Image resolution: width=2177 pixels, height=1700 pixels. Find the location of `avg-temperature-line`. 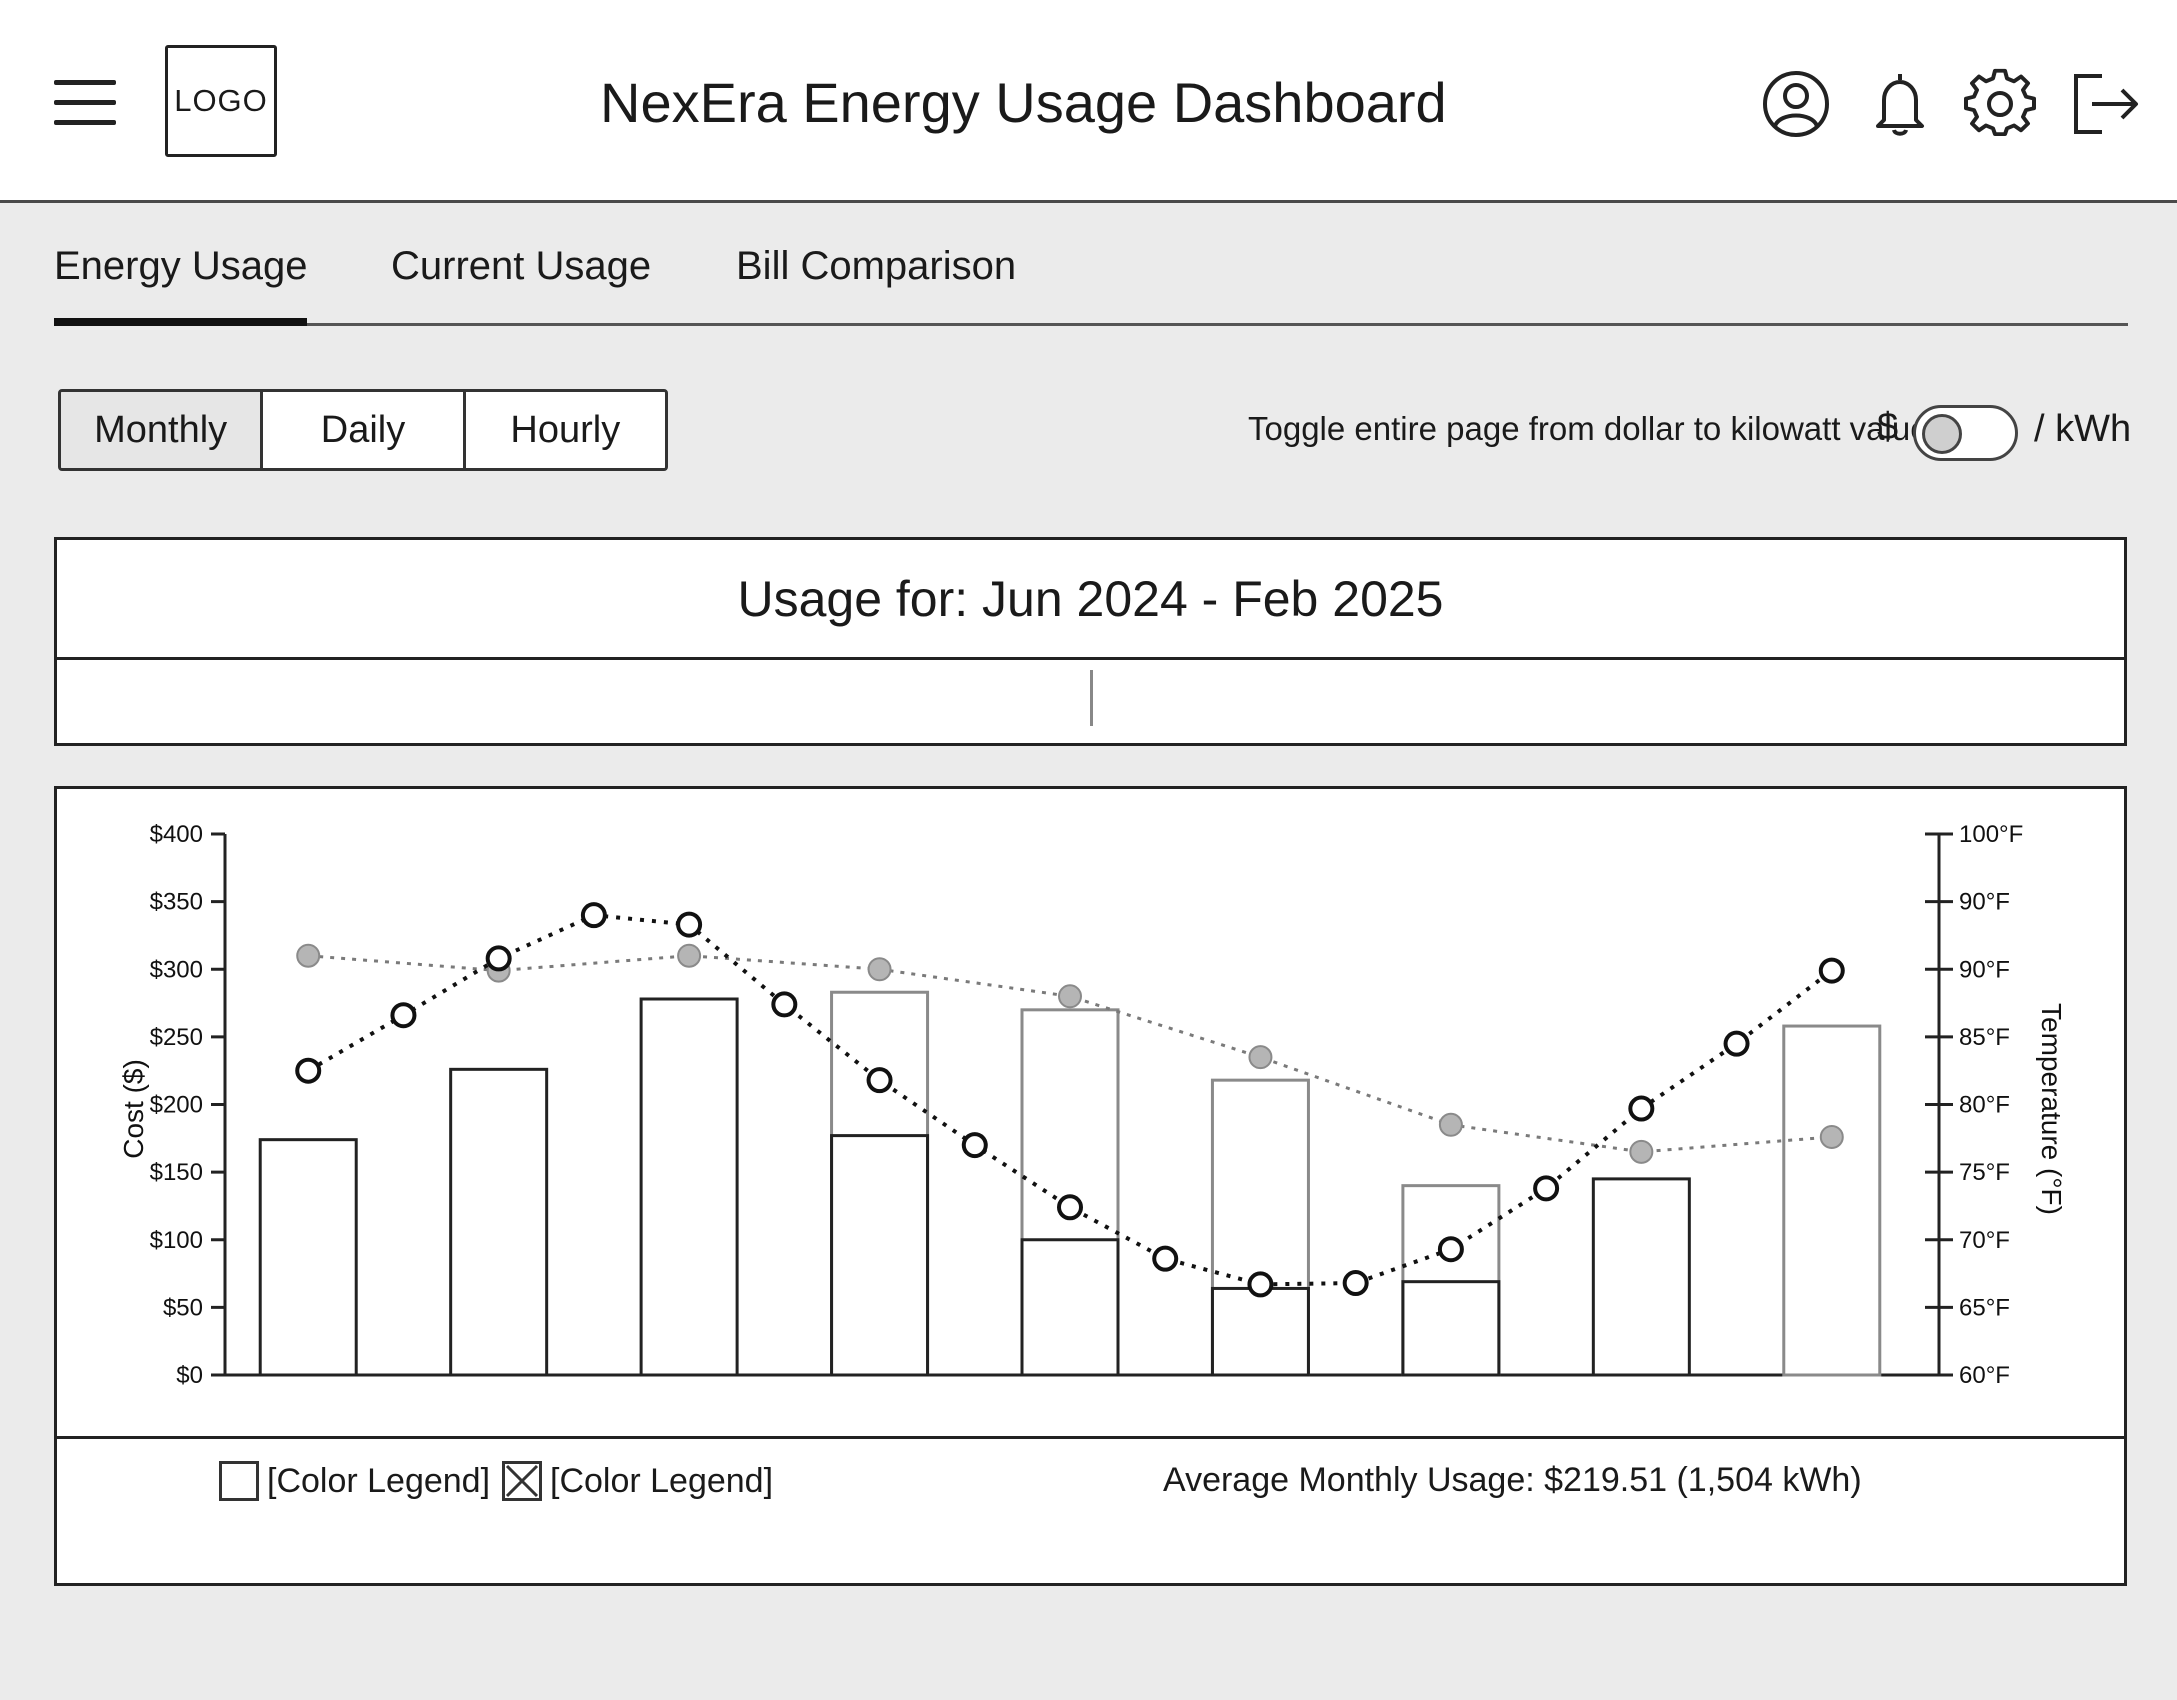

avg-temperature-line is located at coordinates (1070, 1054).